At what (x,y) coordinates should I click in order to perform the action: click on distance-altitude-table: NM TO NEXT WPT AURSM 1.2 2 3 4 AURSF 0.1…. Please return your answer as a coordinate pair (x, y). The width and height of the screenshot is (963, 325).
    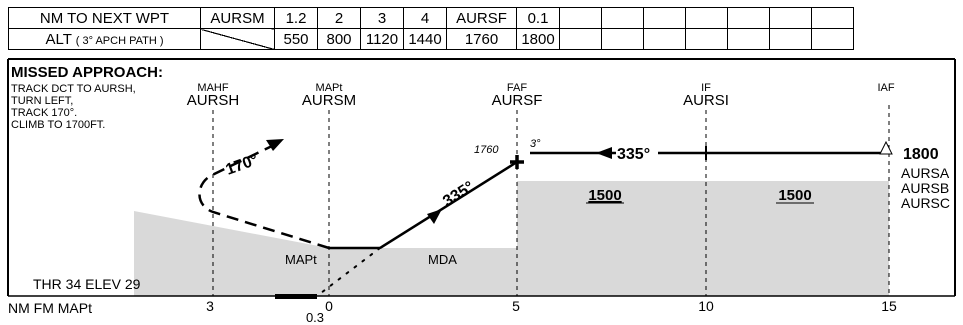
    Looking at the image, I should click on (431, 28).